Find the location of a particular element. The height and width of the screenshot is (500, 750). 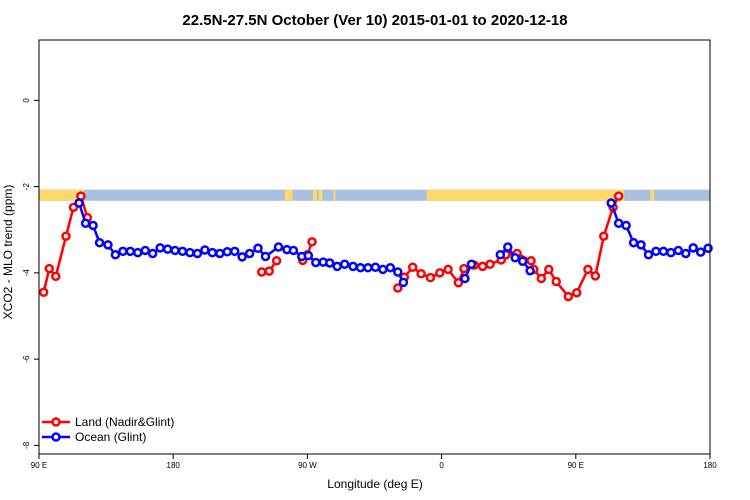

y-axis-label: XCO2 - MLO trend (ppm) is located at coordinates (8, 252).